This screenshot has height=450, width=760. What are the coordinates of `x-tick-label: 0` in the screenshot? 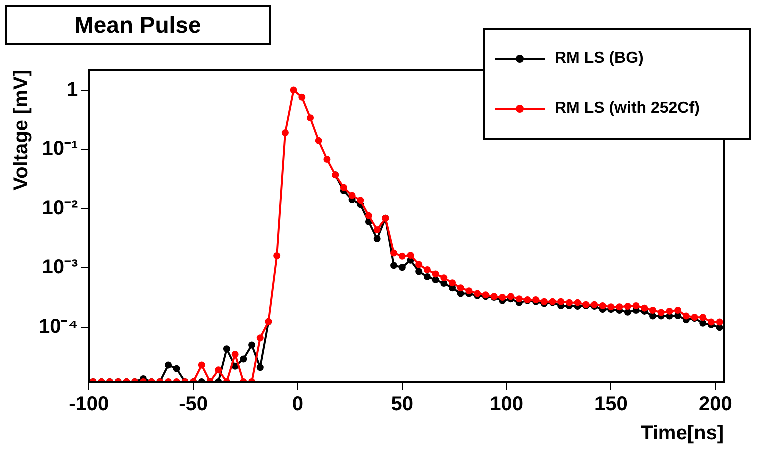 It's located at (298, 405).